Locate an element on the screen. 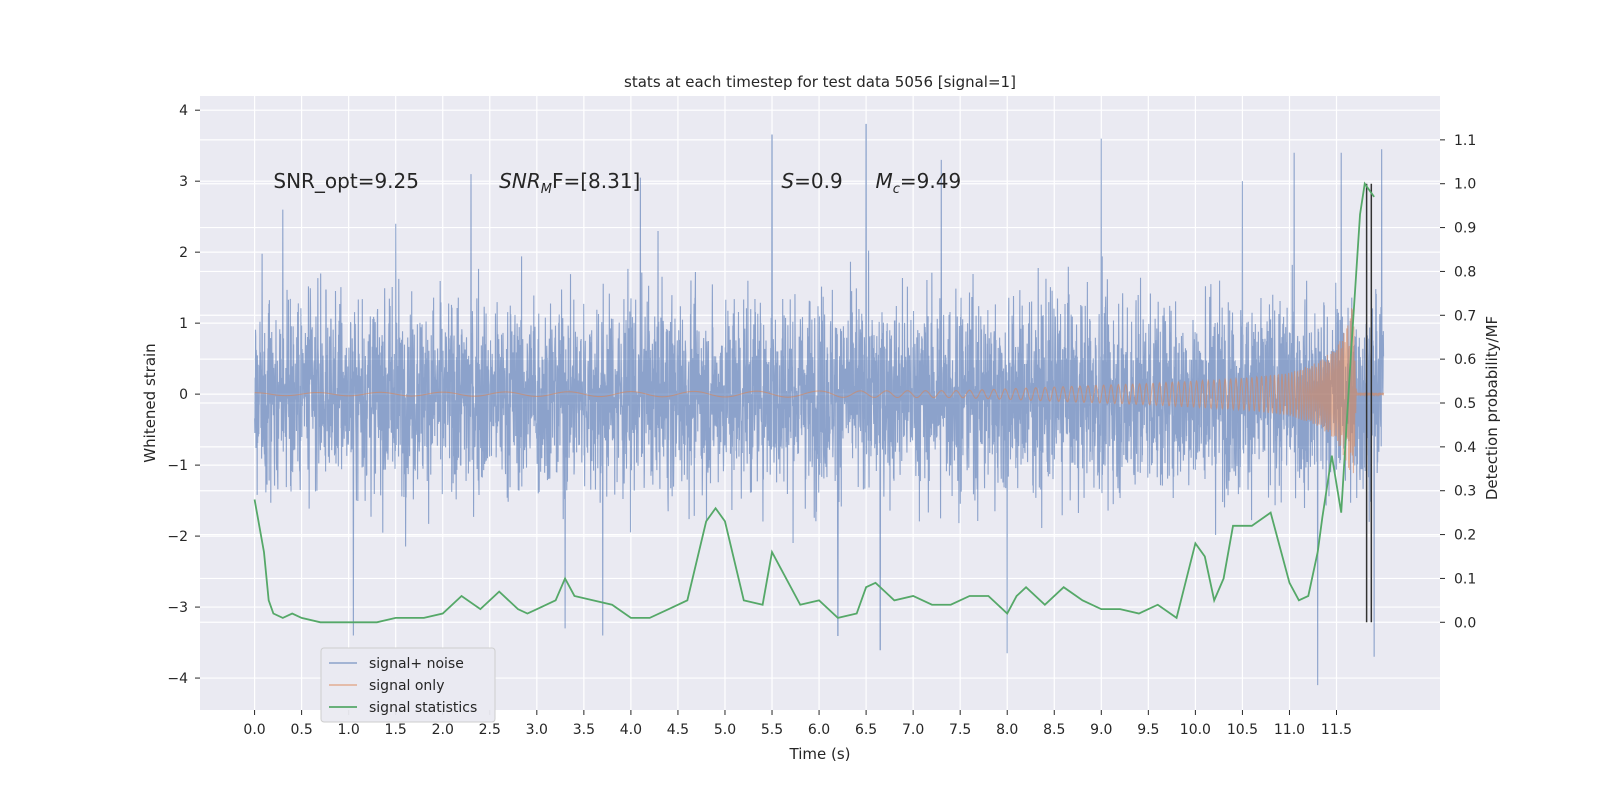 The width and height of the screenshot is (1600, 804). legend-label: signal statistics is located at coordinates (423, 708).